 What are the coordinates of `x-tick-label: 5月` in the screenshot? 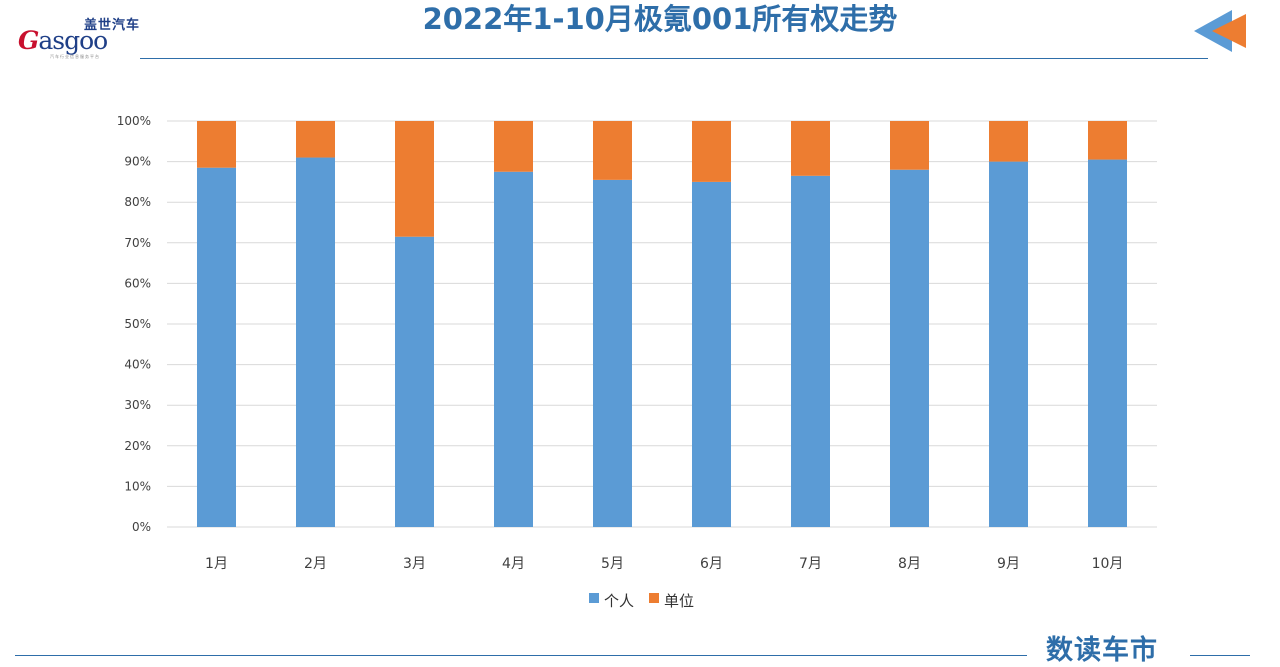 It's located at (612, 564).